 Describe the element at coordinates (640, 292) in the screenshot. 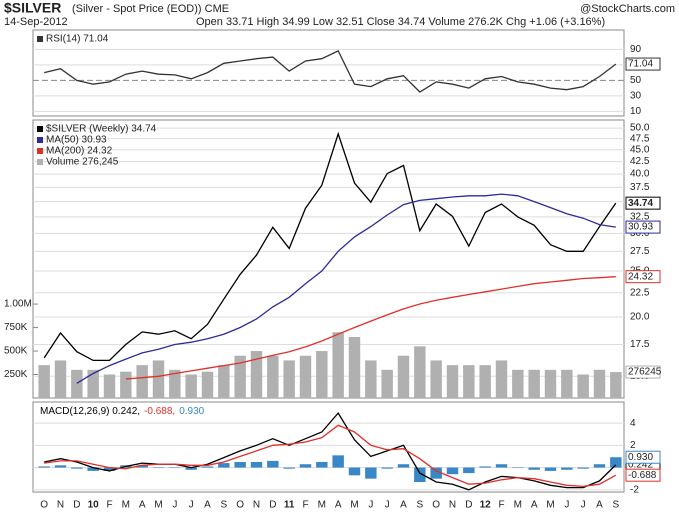

I see `y-tick-label: 22.5` at that location.